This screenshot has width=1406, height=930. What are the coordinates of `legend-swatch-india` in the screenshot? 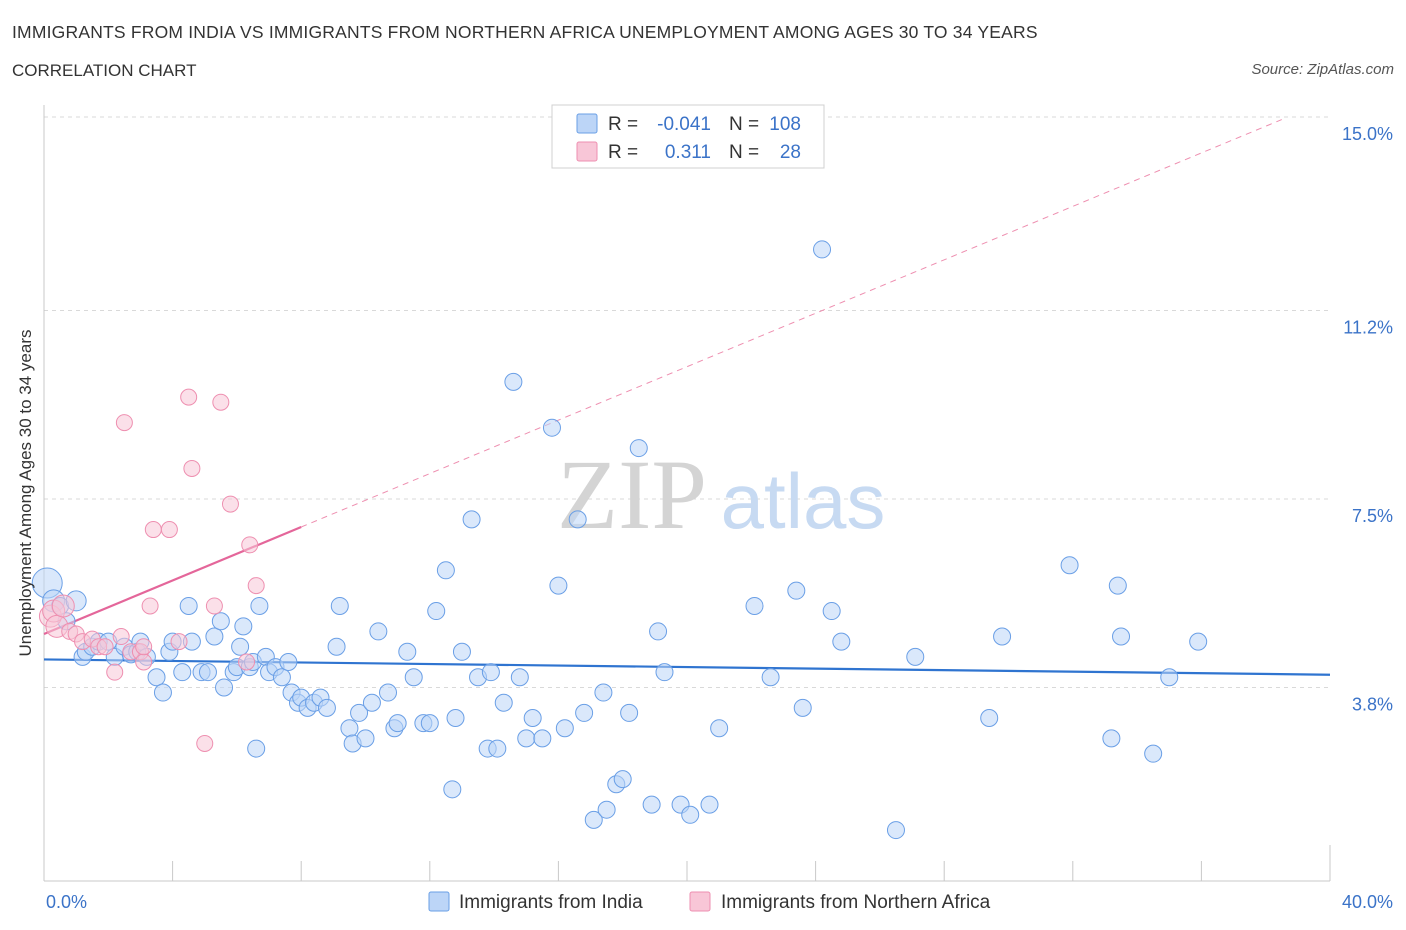 It's located at (587, 123).